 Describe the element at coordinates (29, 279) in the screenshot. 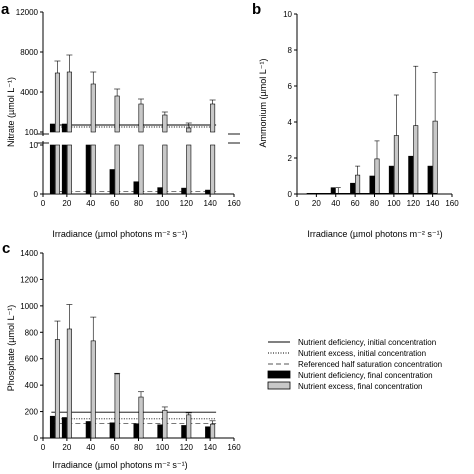

I see `y-tick-label: 1200` at that location.